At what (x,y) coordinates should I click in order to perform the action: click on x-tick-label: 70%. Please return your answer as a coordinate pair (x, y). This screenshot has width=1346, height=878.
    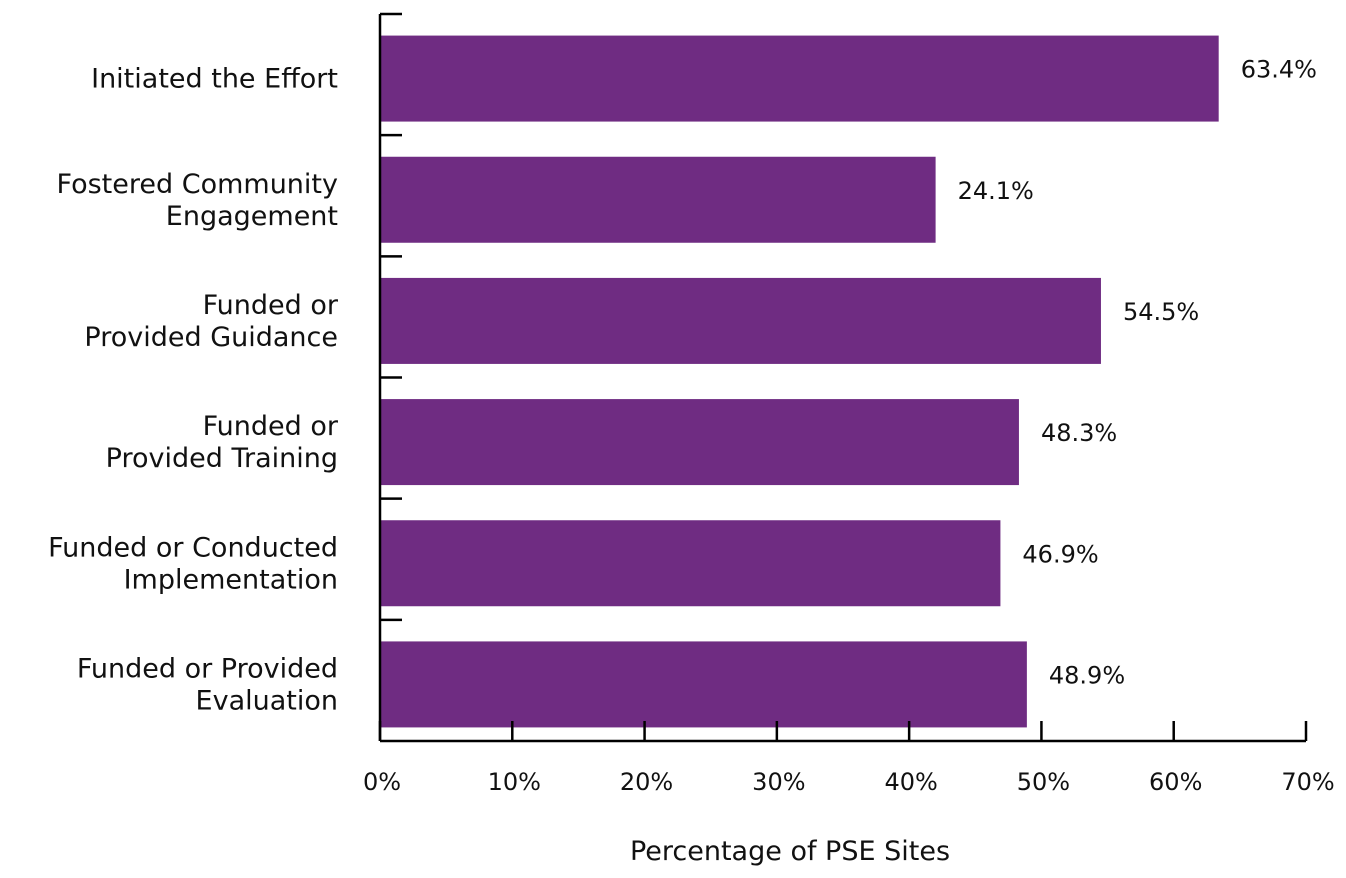
    Looking at the image, I should click on (1307, 782).